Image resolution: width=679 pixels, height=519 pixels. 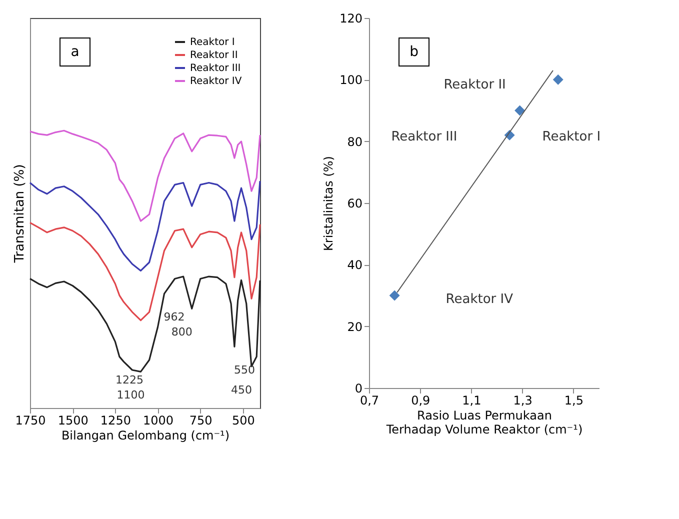 What do you see at coordinates (216, 81) in the screenshot?
I see `legend-label: Reaktor IV` at bounding box center [216, 81].